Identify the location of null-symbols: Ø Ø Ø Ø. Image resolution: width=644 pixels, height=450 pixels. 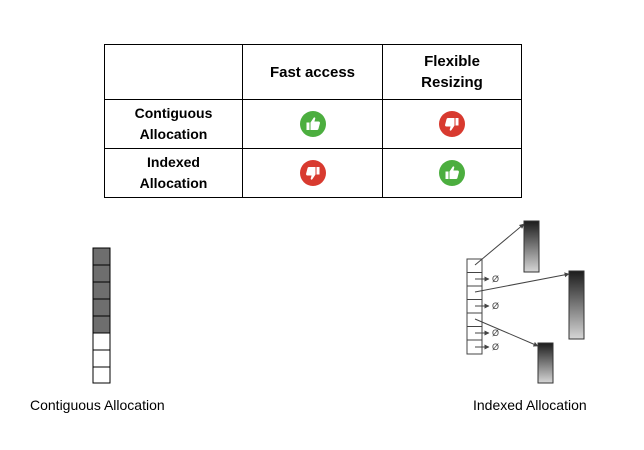
(495, 313).